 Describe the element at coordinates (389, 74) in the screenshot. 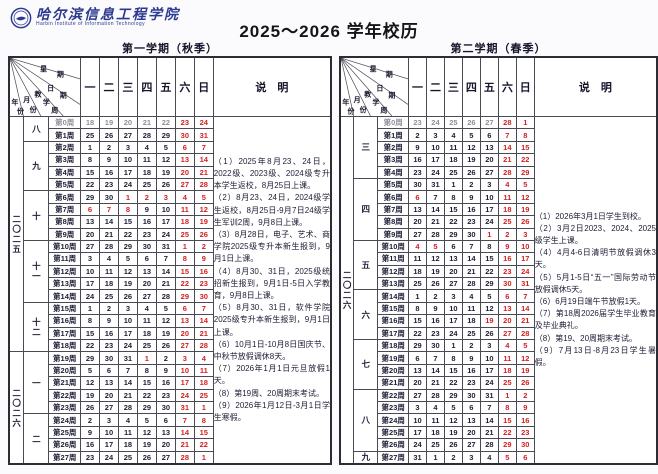

I see `svg-text: 期` at that location.